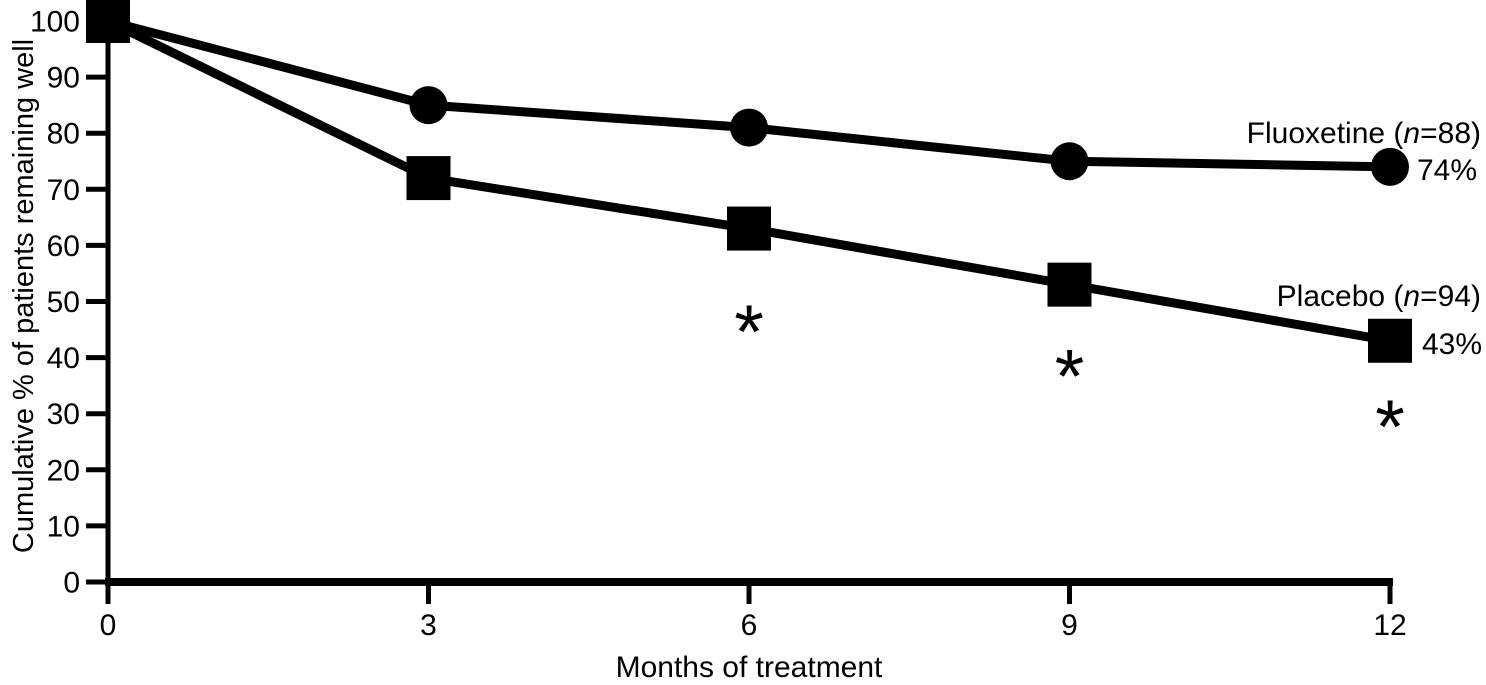  What do you see at coordinates (749, 625) in the screenshot?
I see `x-tick-label: 6` at bounding box center [749, 625].